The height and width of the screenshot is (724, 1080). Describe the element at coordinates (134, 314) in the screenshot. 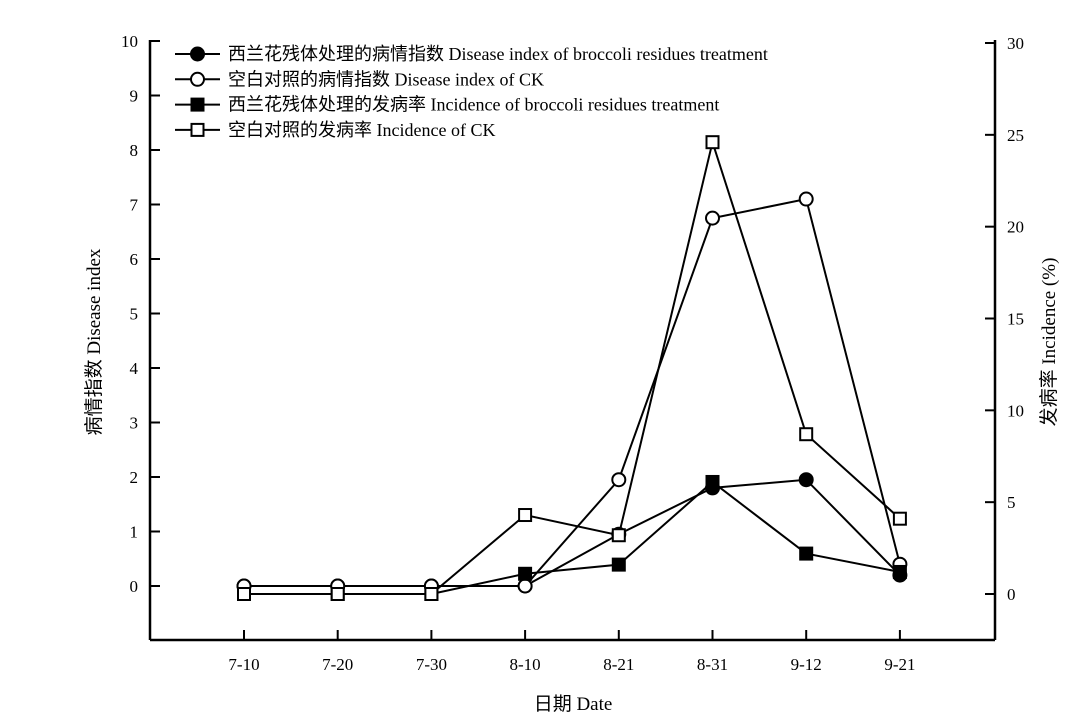

I see `left-y-tick-label: 5` at that location.